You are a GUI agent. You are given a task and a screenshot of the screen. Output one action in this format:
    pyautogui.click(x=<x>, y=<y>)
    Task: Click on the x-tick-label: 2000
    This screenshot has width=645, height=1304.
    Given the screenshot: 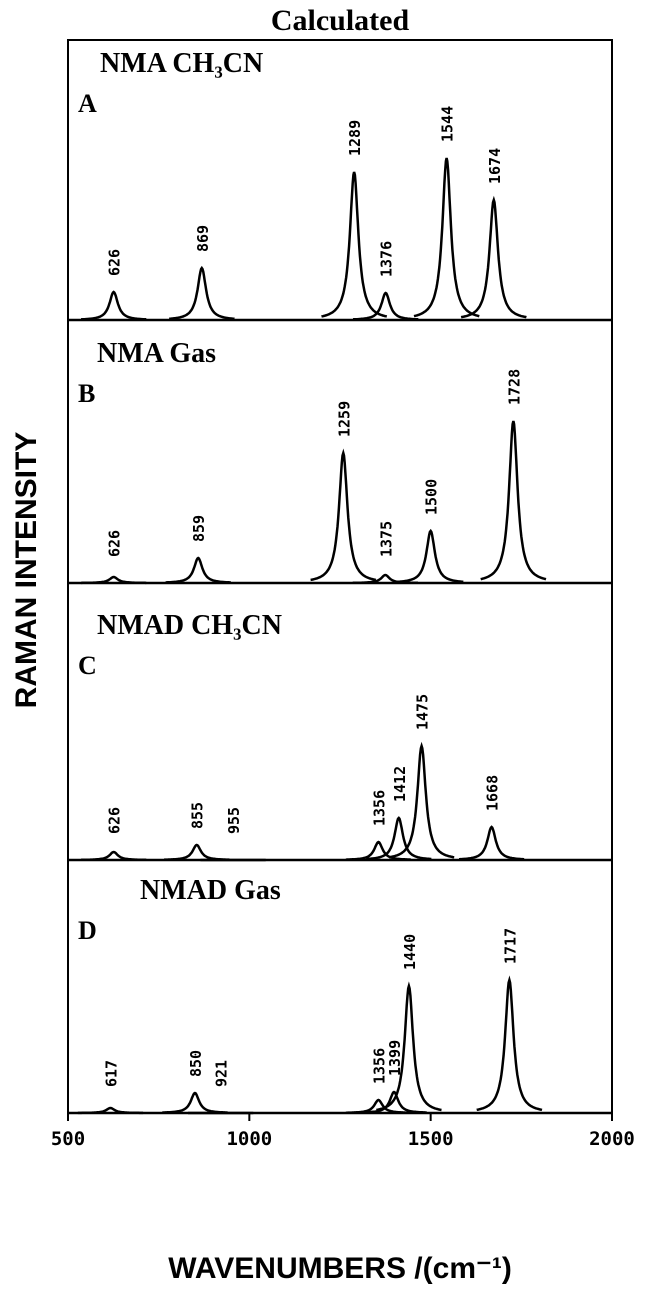 What is the action you would take?
    pyautogui.click(x=612, y=1139)
    